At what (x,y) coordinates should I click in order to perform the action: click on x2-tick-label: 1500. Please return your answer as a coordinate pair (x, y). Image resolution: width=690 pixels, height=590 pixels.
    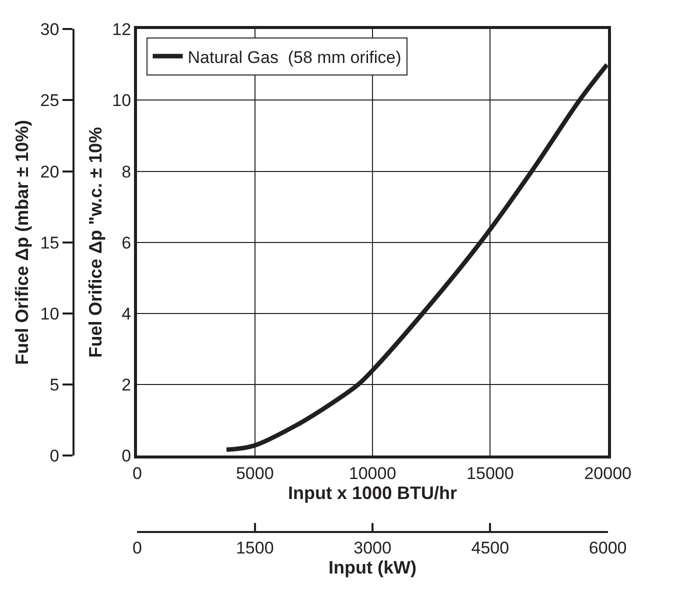
    Looking at the image, I should click on (255, 548).